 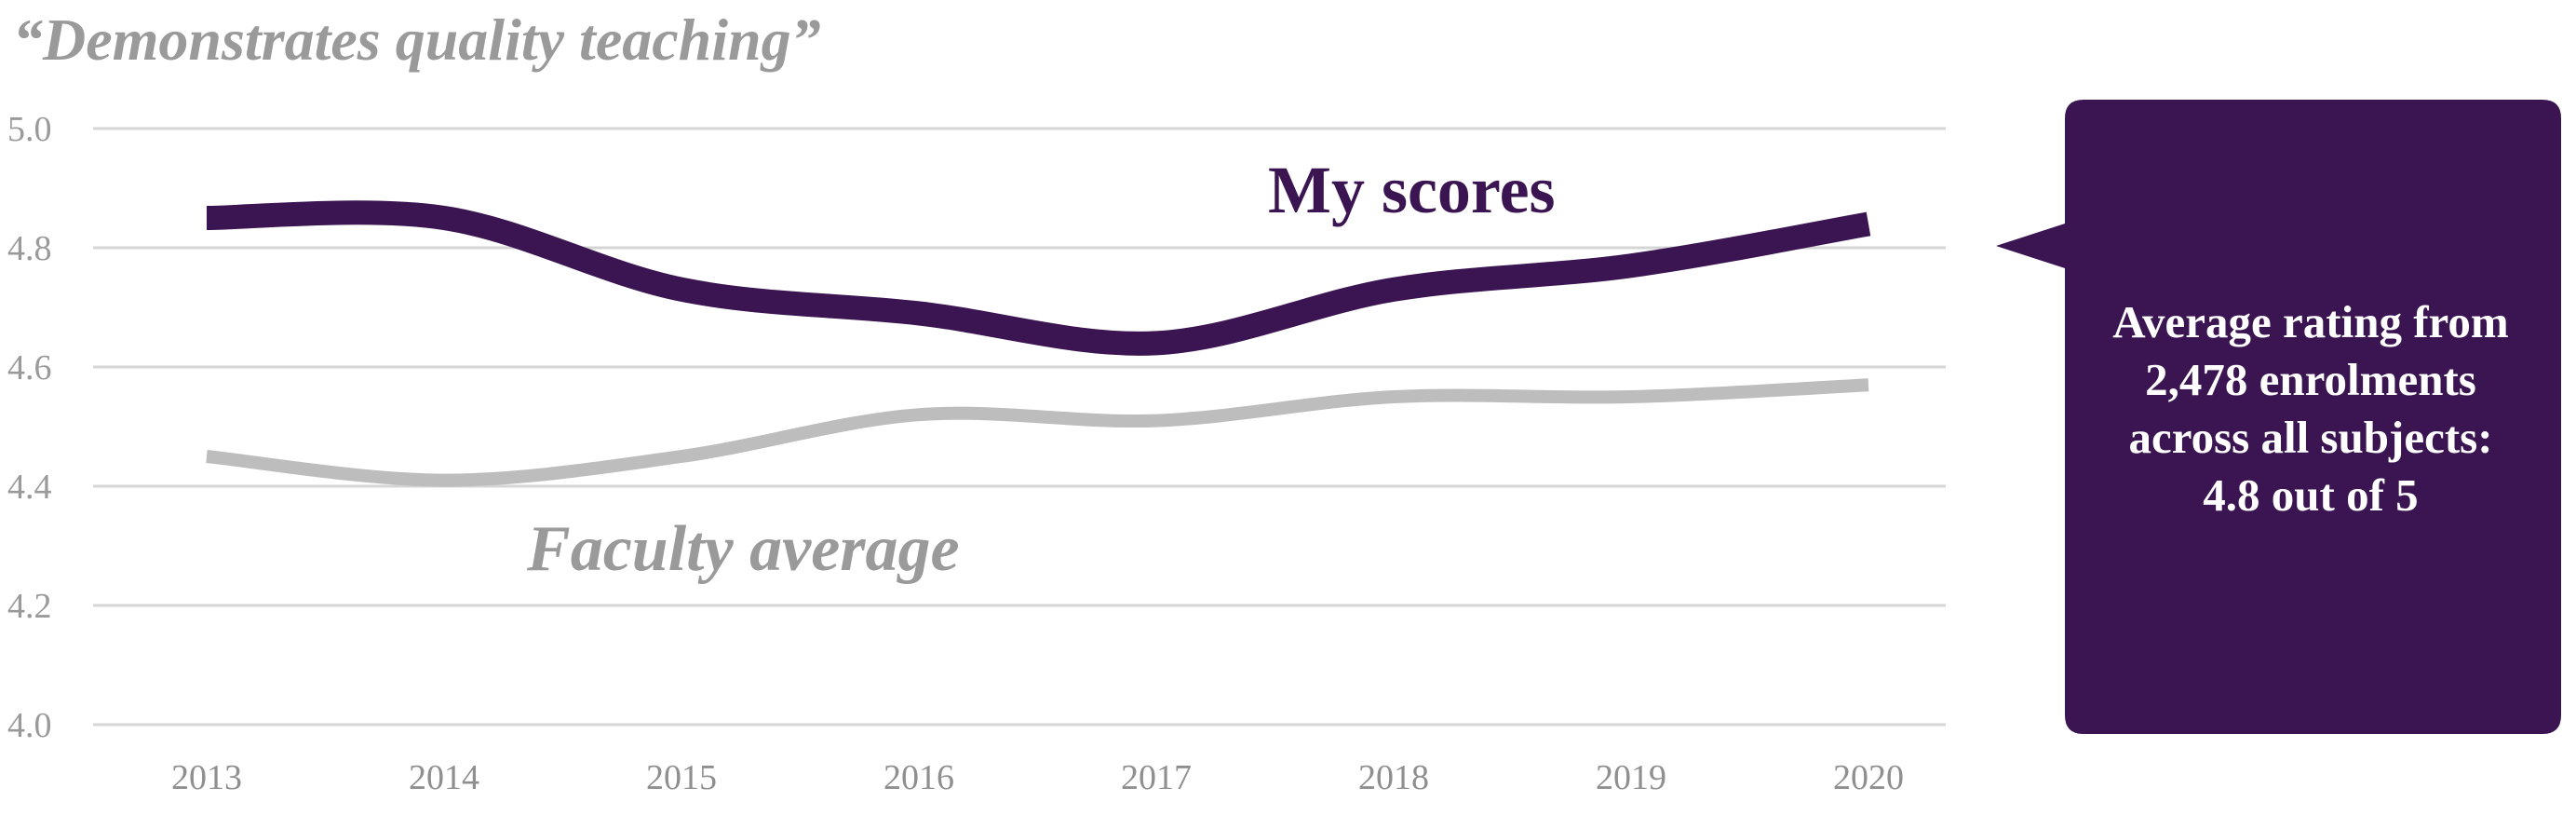 I want to click on series-line-my-scores, so click(x=1038, y=278).